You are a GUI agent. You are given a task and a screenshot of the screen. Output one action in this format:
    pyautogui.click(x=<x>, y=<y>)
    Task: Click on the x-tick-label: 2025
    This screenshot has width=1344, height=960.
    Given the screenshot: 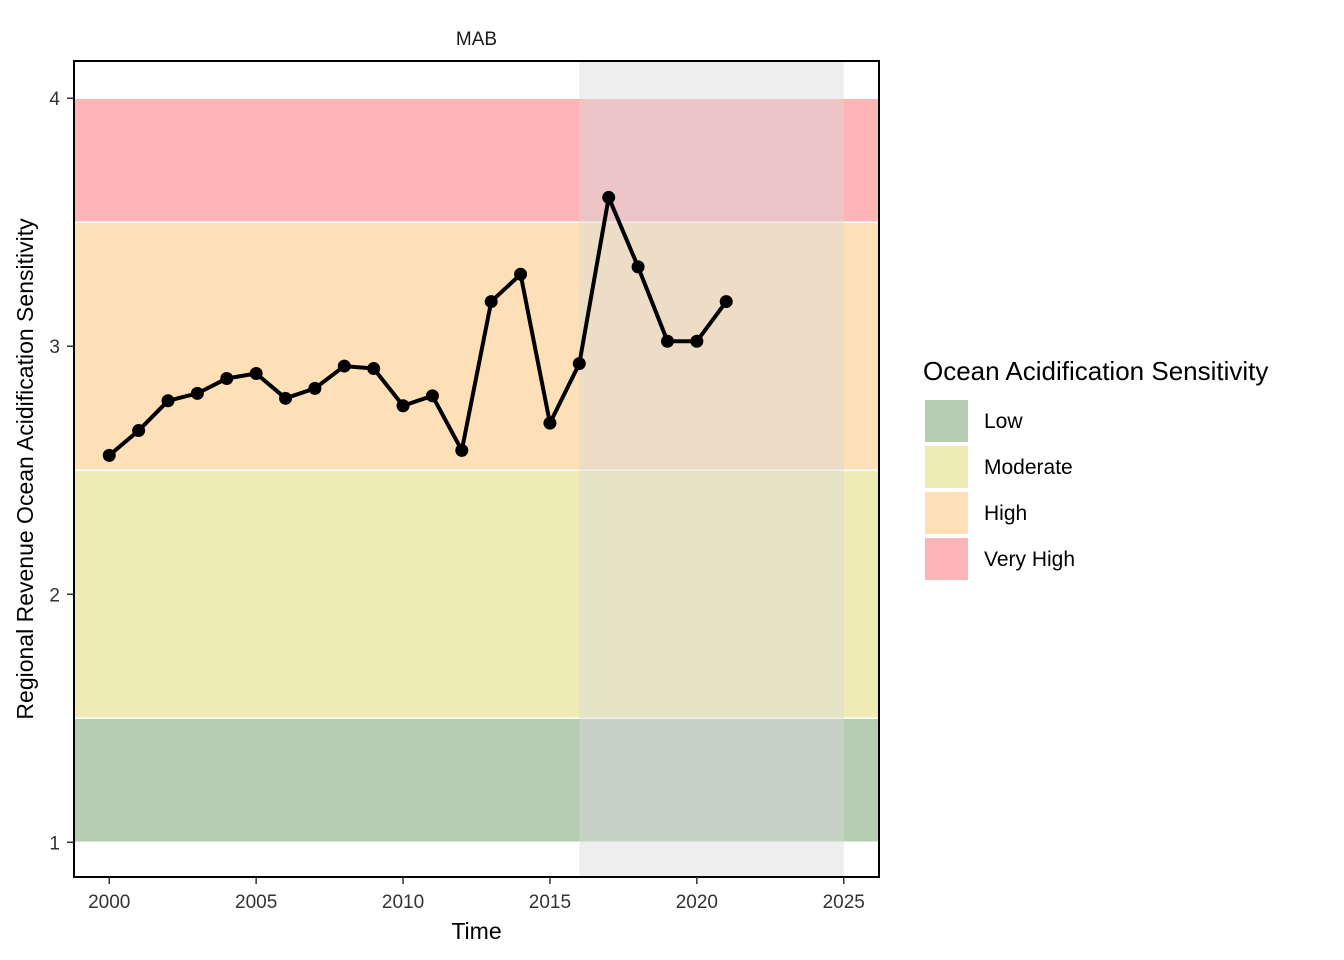 What is the action you would take?
    pyautogui.click(x=844, y=902)
    